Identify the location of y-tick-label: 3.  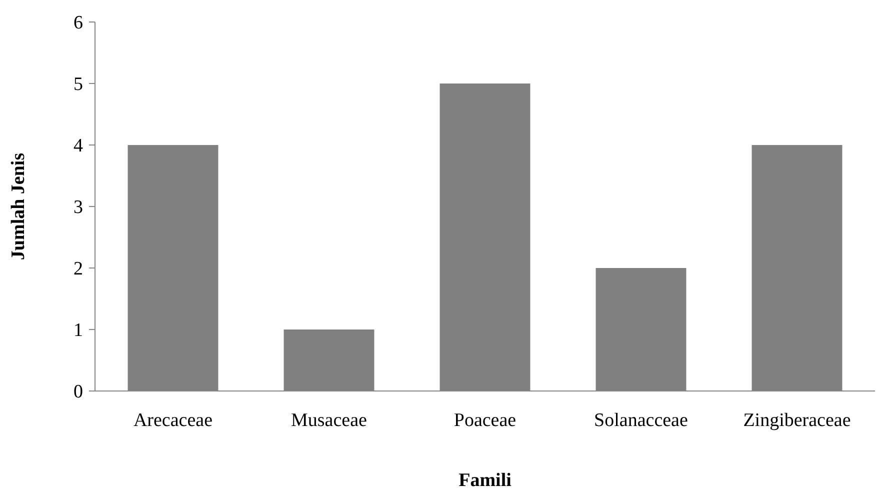
(78, 207).